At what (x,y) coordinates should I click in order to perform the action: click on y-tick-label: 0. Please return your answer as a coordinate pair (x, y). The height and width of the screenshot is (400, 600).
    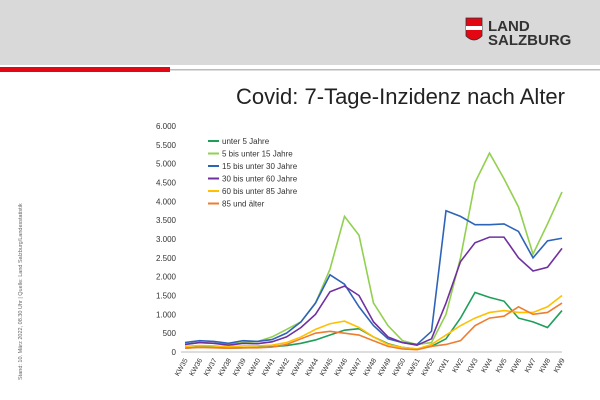
    Looking at the image, I should click on (174, 352).